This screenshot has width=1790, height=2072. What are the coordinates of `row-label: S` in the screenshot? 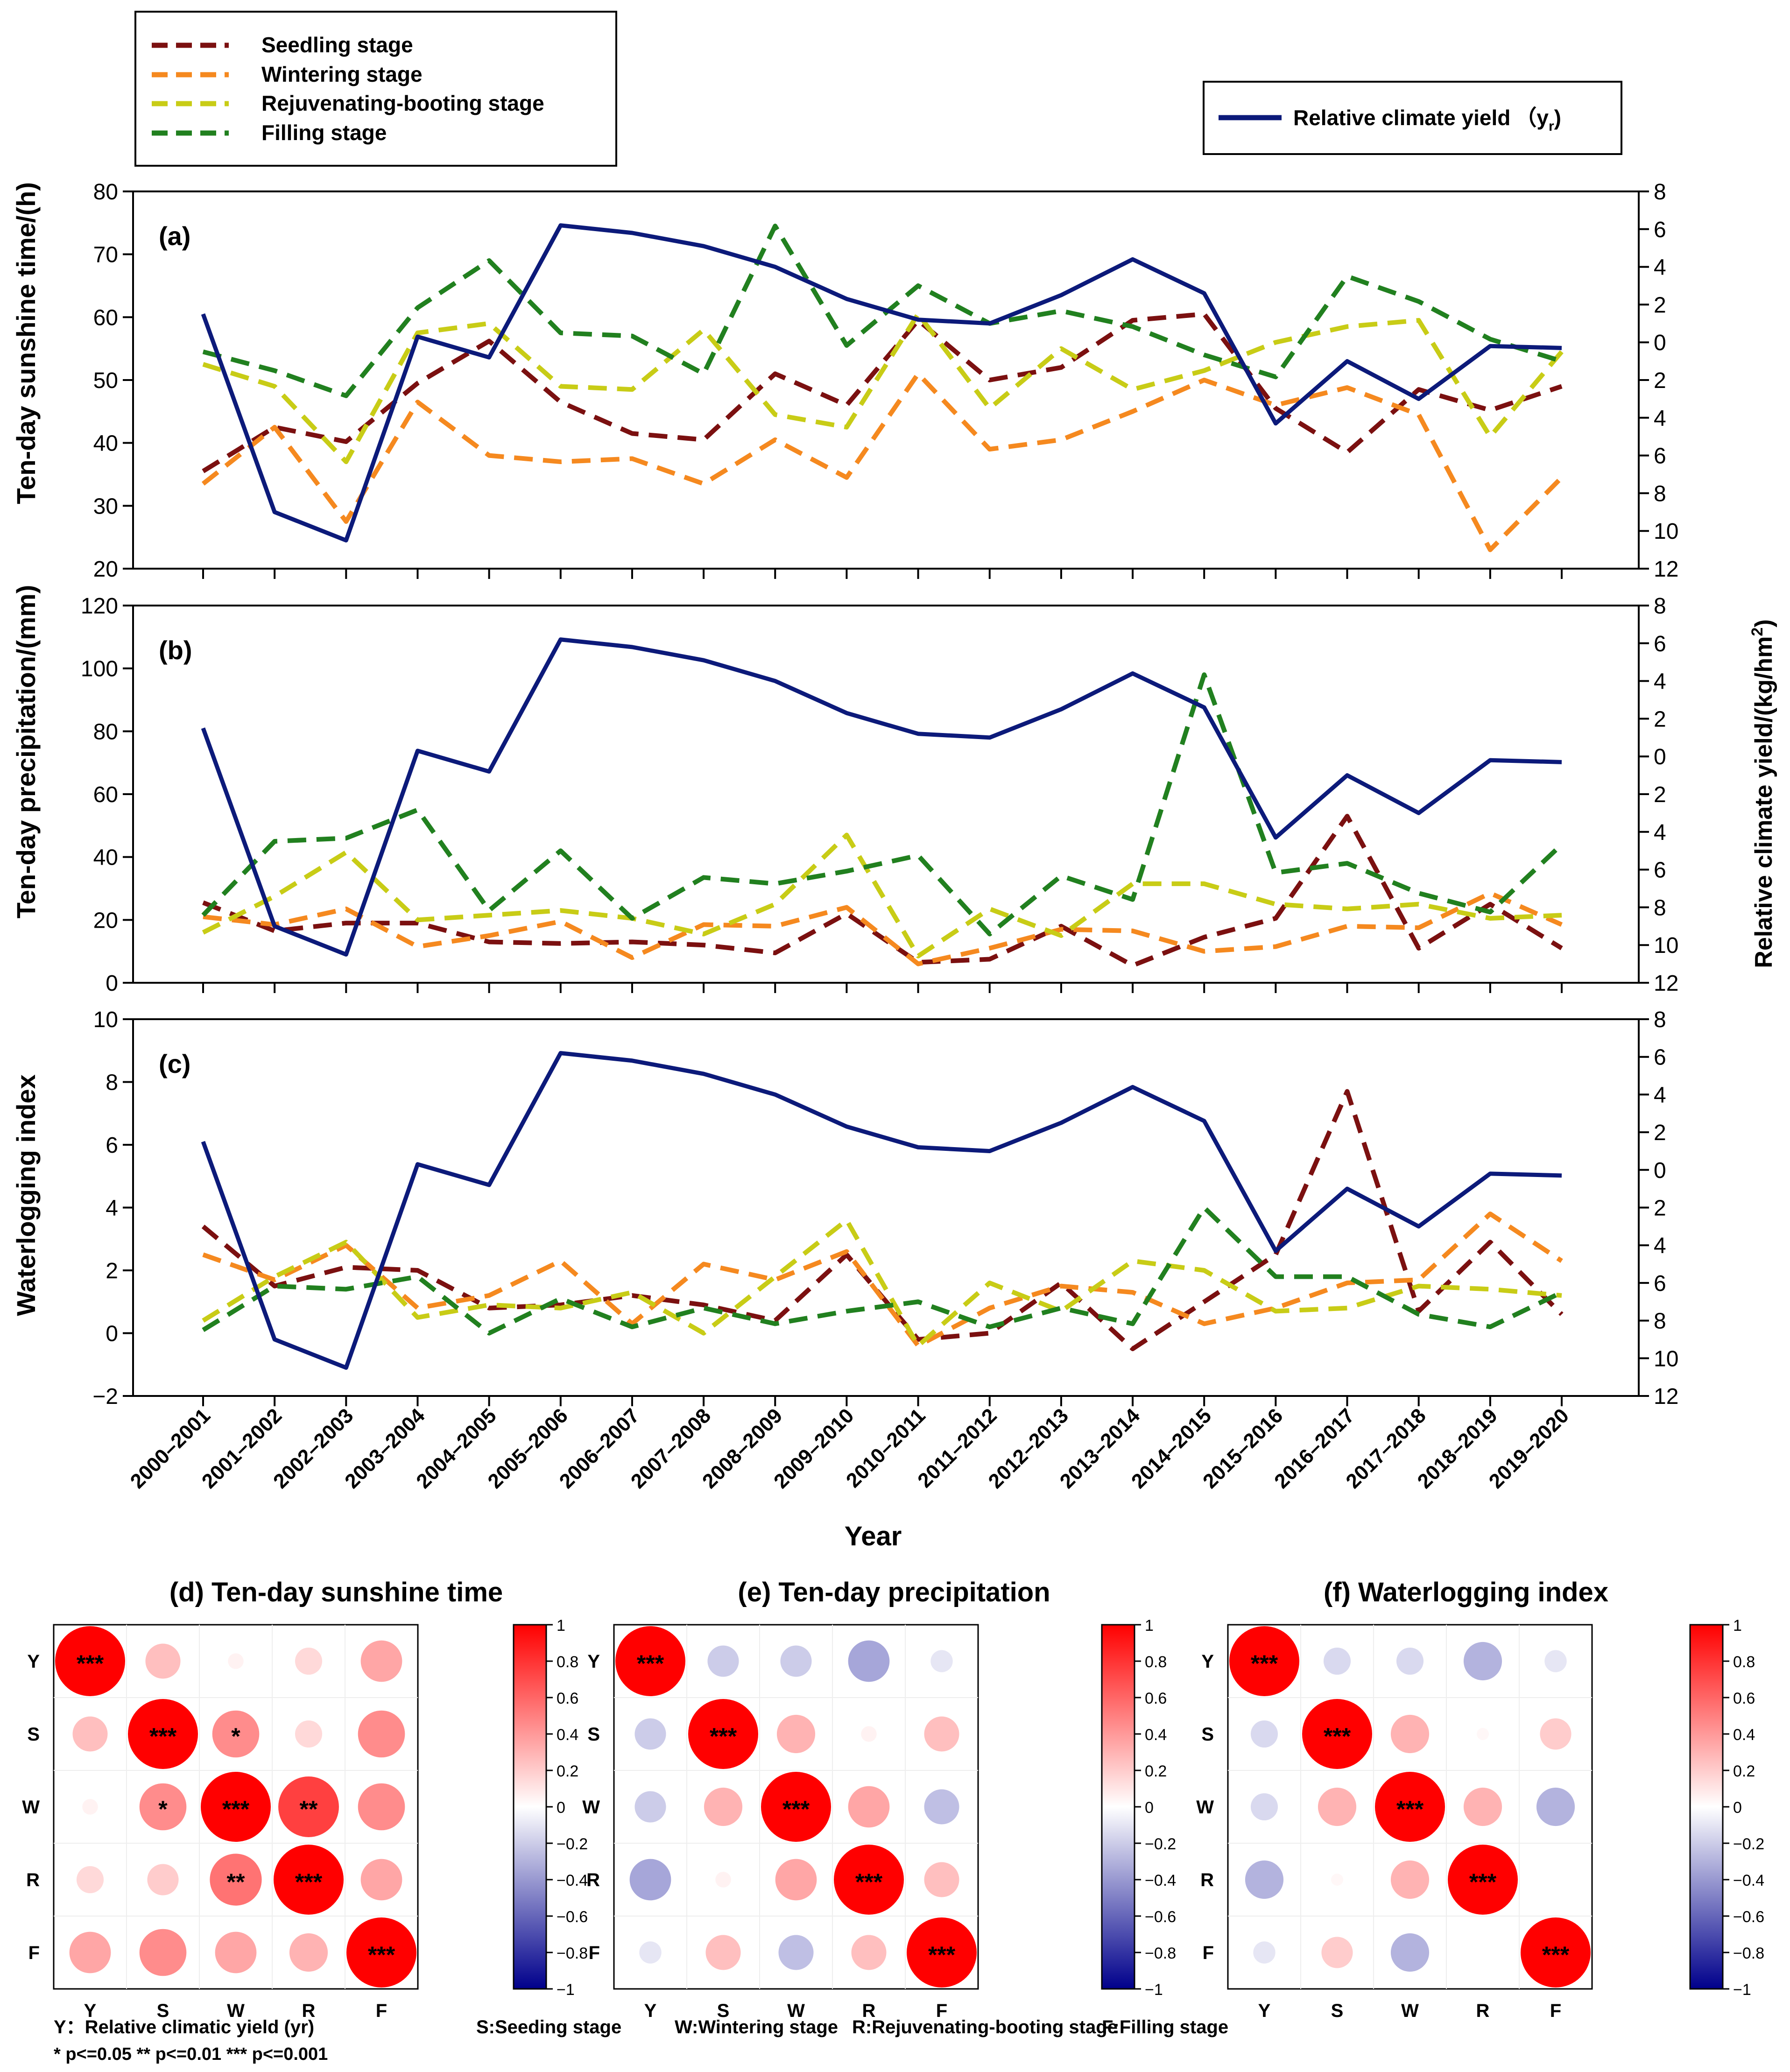 It's located at (1207, 1734).